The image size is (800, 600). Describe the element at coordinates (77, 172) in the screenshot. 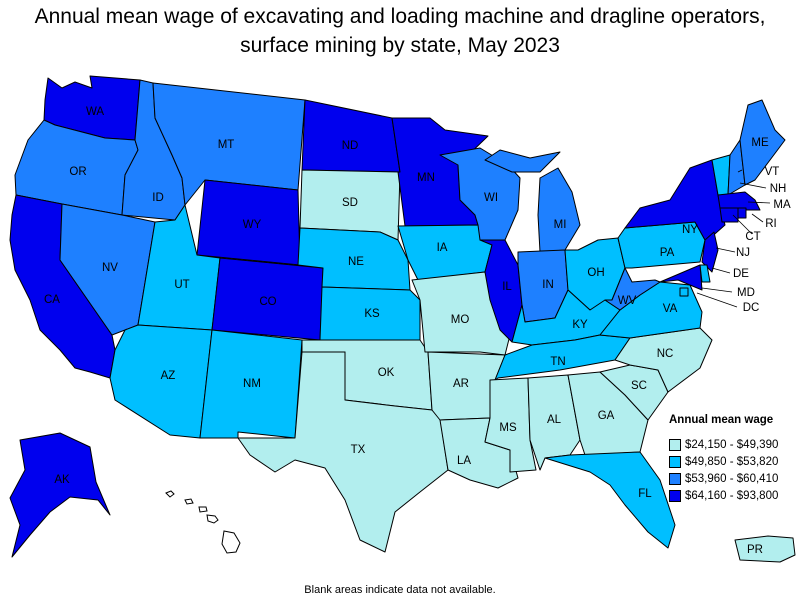

I see `state-label-or: OR` at that location.